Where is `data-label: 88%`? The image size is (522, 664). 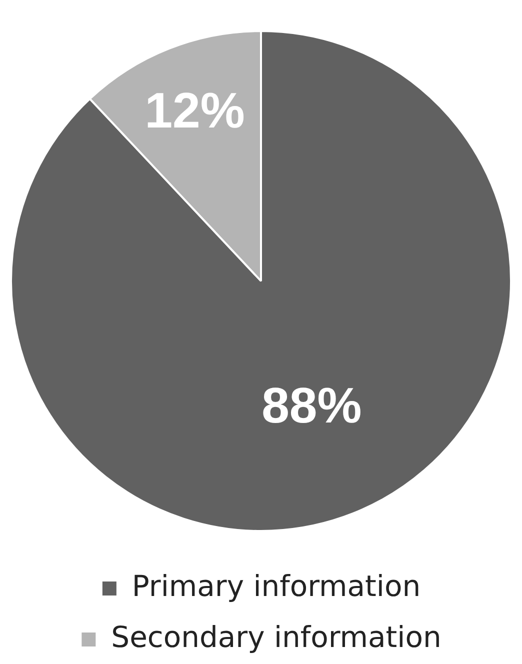 data-label: 88% is located at coordinates (312, 406).